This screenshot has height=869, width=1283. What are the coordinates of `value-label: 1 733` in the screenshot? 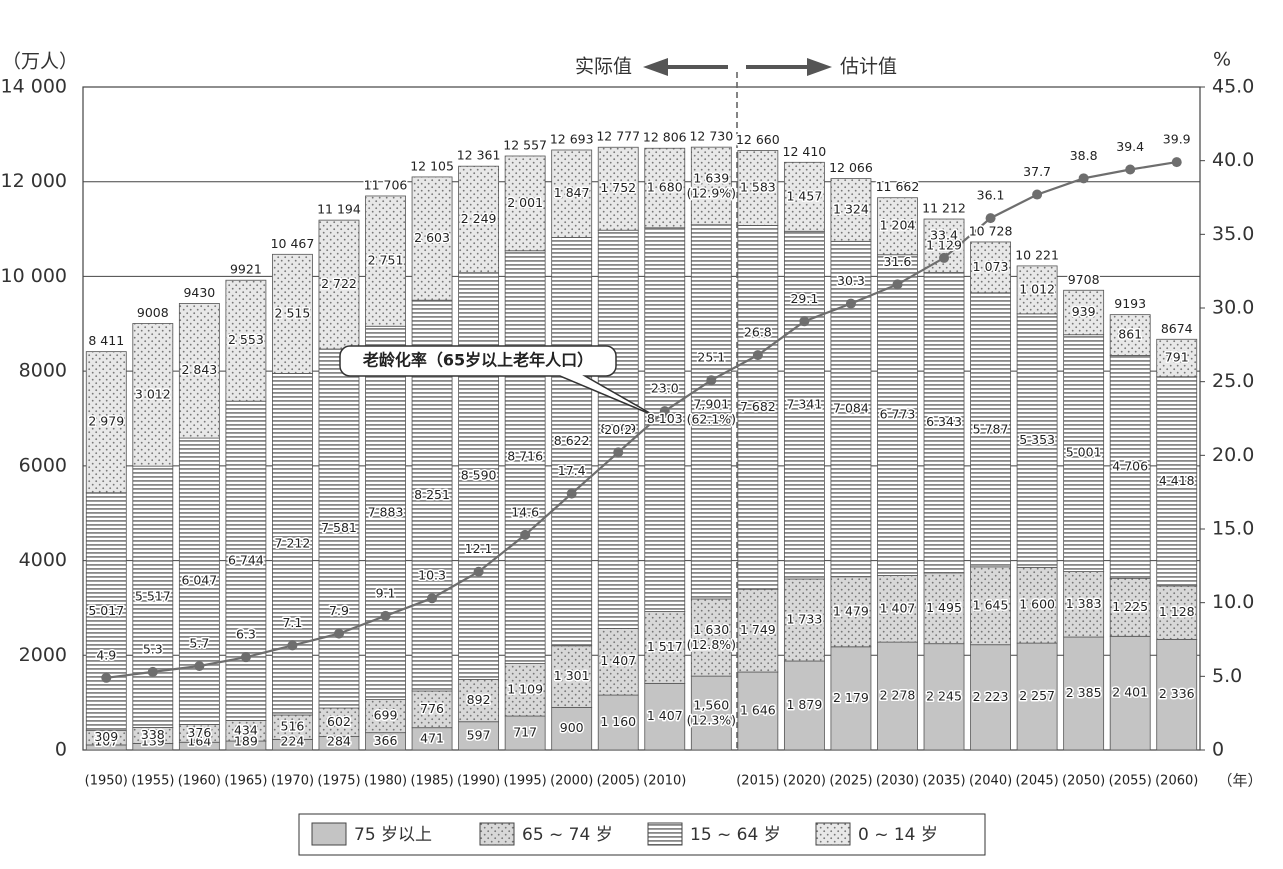 It's located at (804, 618).